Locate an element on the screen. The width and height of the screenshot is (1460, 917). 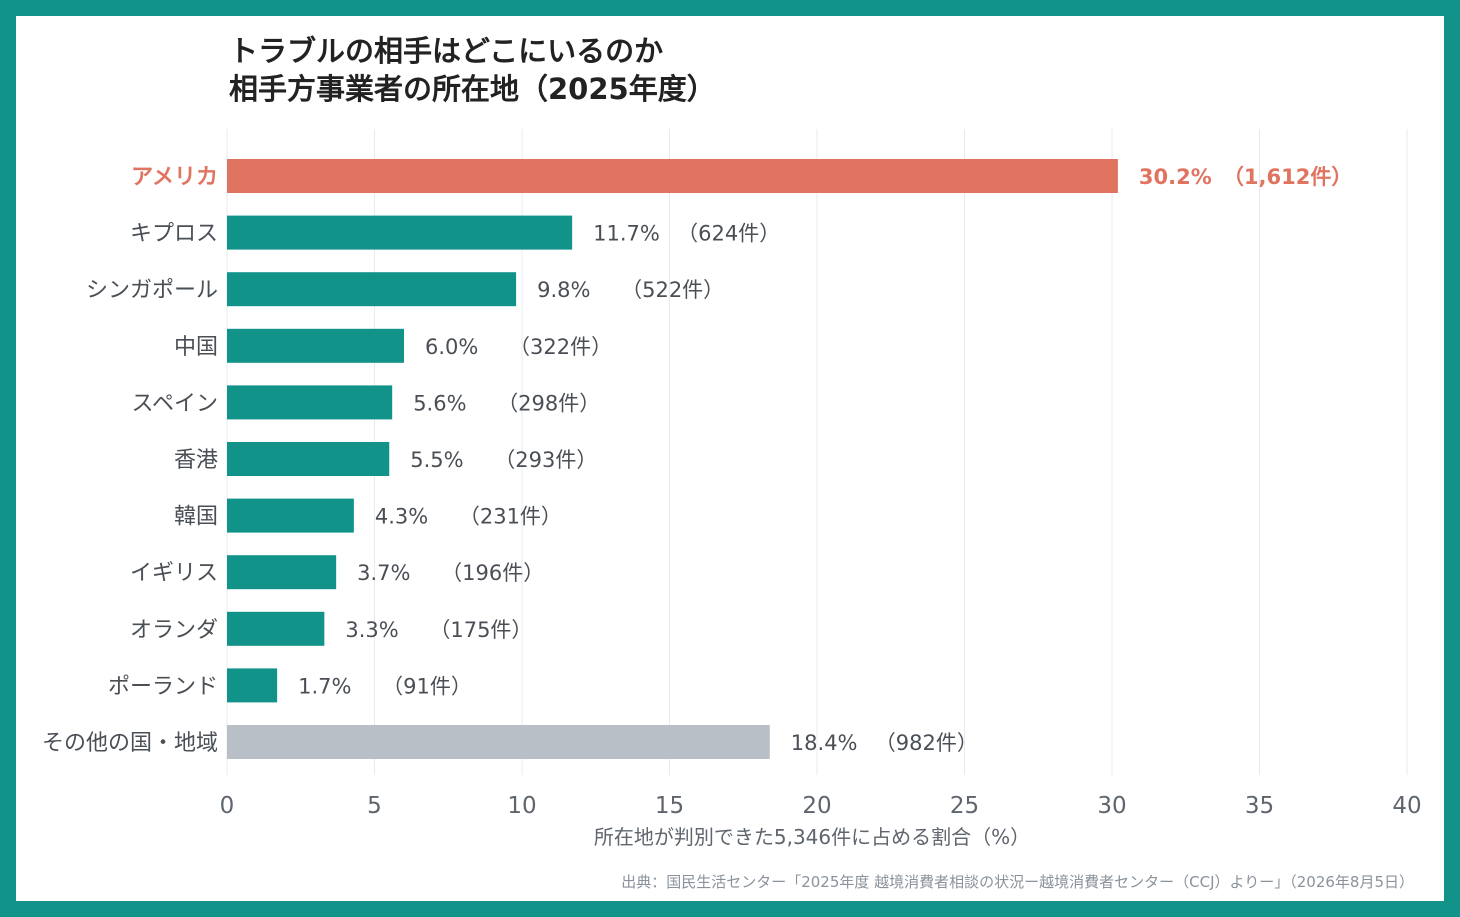
category-label: ポーランド is located at coordinates (163, 686).